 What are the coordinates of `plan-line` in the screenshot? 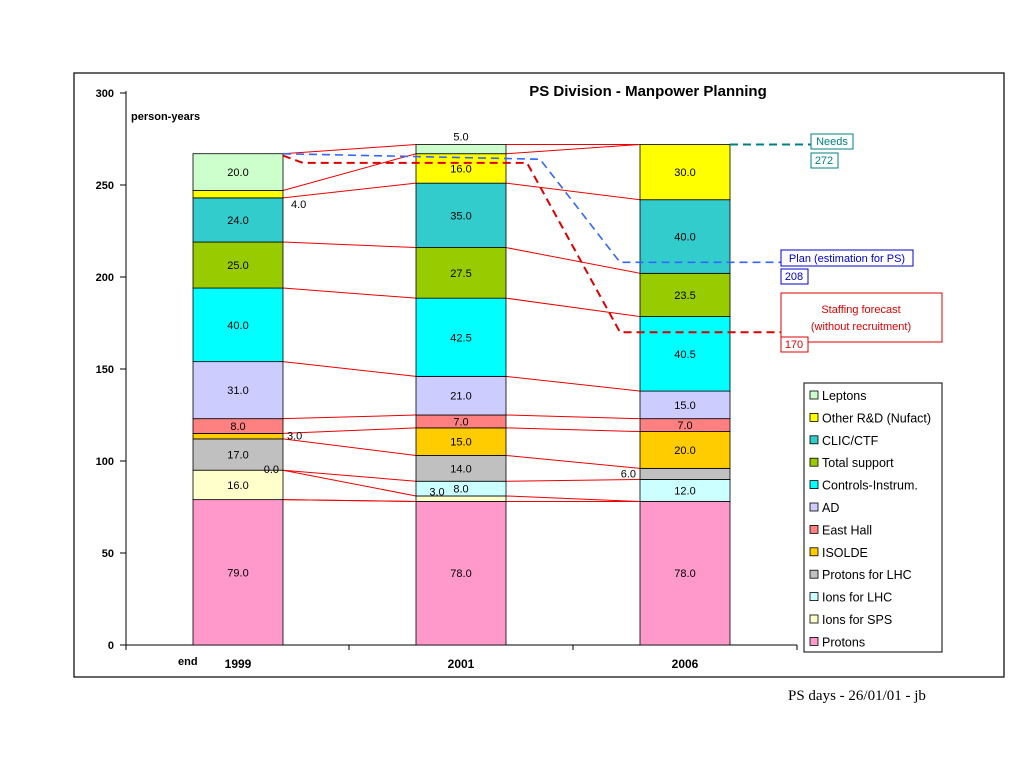 It's located at (536, 208).